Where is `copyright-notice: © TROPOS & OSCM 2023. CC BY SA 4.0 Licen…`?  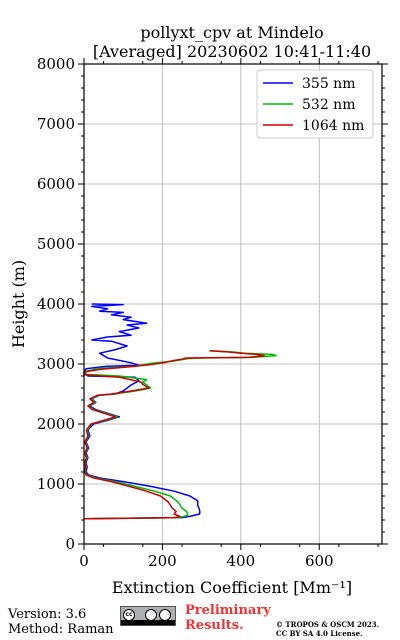 copyright-notice: © TROPOS & OSCM 2023. CC BY SA 4.0 Licen… is located at coordinates (327, 629).